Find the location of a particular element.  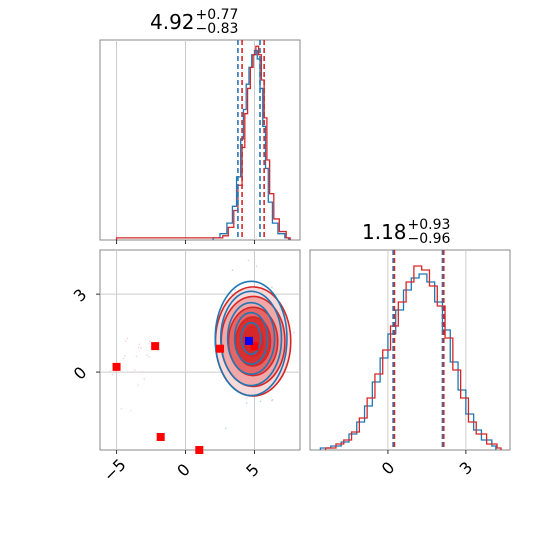

joint-y-ticks: 03 is located at coordinates (85, 334).